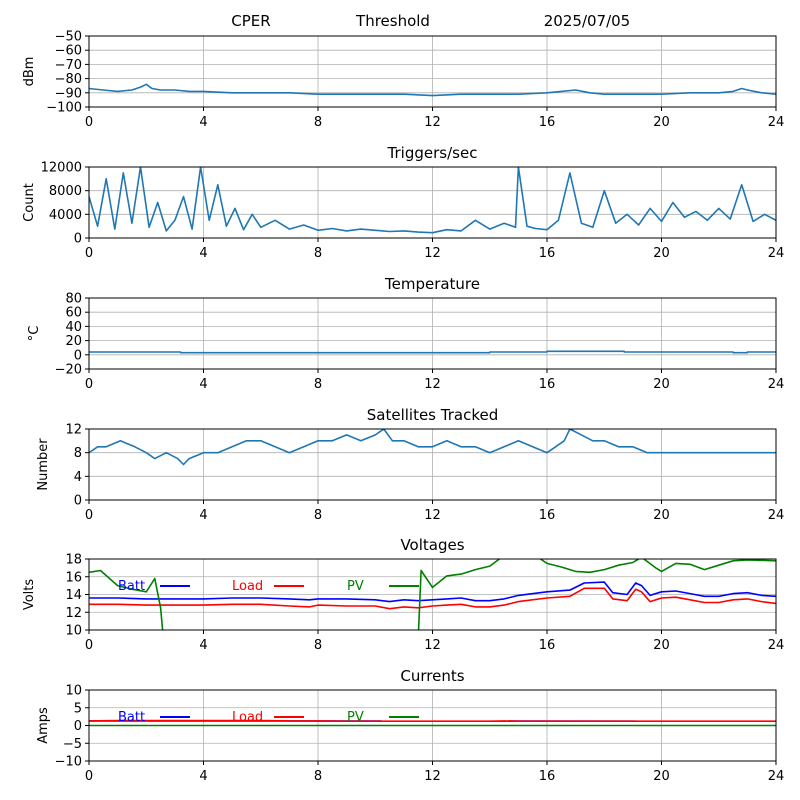 The height and width of the screenshot is (800, 800). What do you see at coordinates (432, 415) in the screenshot?
I see `panel-title: Satellites Tracked` at bounding box center [432, 415].